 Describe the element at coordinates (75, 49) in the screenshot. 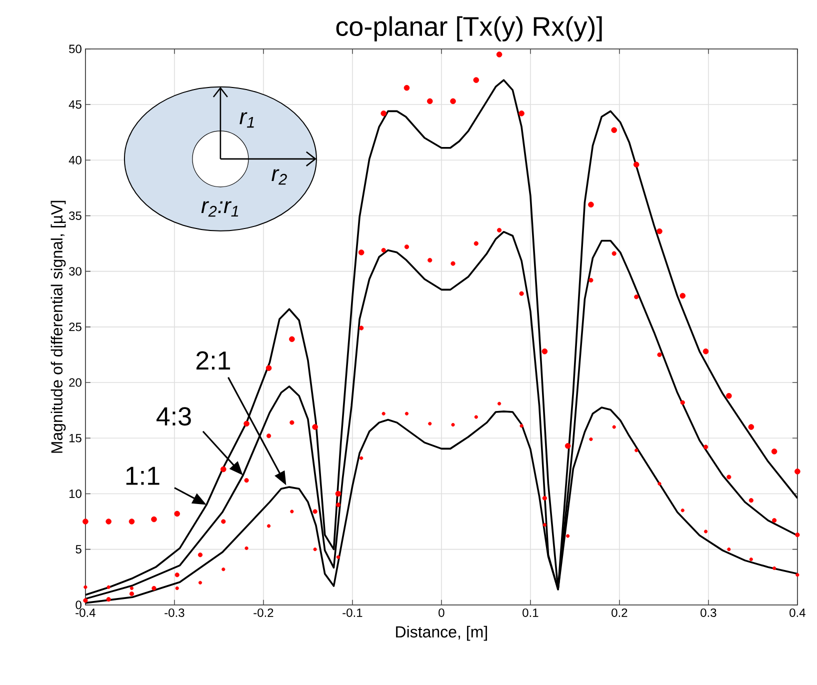

I see `y-tick-label: 50` at that location.